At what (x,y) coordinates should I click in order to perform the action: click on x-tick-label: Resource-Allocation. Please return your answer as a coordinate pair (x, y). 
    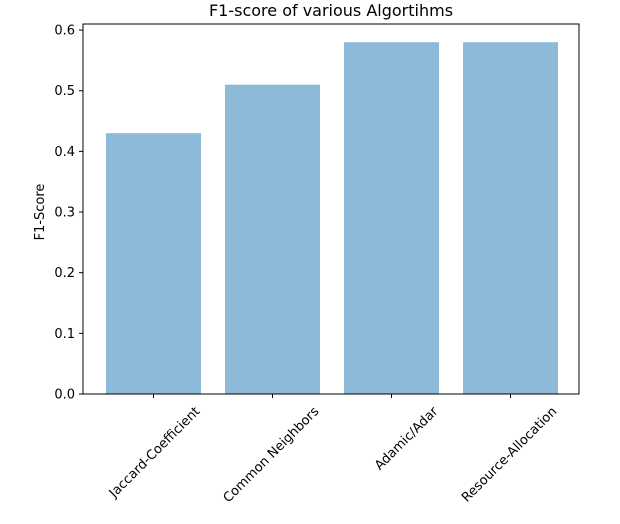
    Looking at the image, I should click on (509, 454).